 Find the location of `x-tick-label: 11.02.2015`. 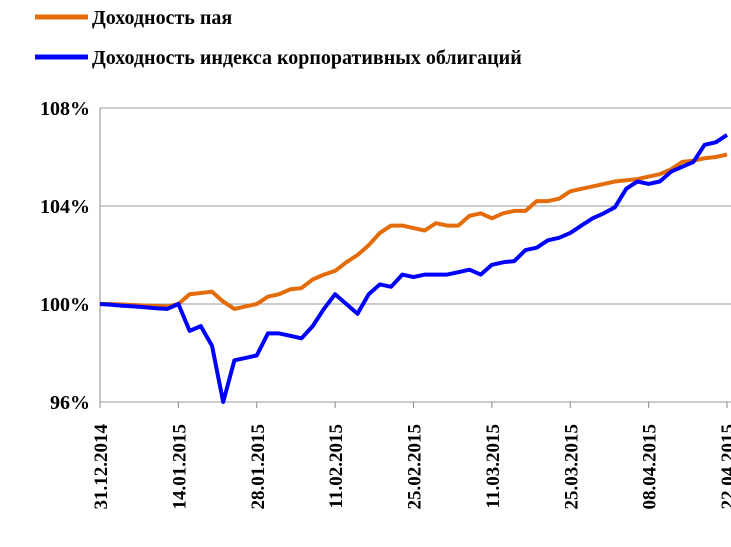

x-tick-label: 11.02.2015 is located at coordinates (336, 466).